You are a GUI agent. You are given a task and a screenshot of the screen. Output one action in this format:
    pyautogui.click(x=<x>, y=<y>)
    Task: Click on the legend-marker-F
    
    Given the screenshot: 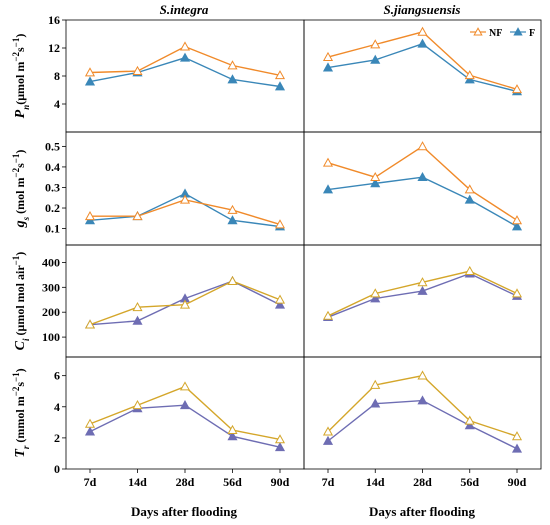 What is the action you would take?
    pyautogui.click(x=518, y=31)
    